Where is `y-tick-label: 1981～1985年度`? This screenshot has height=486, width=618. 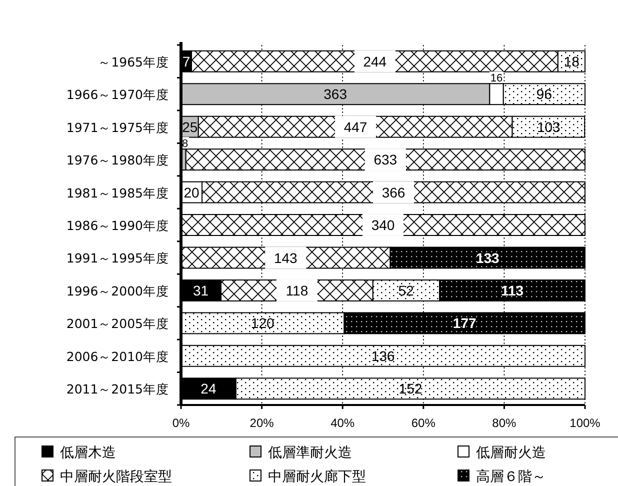 y-tick-label: 1981～1985年度 is located at coordinates (117, 192).